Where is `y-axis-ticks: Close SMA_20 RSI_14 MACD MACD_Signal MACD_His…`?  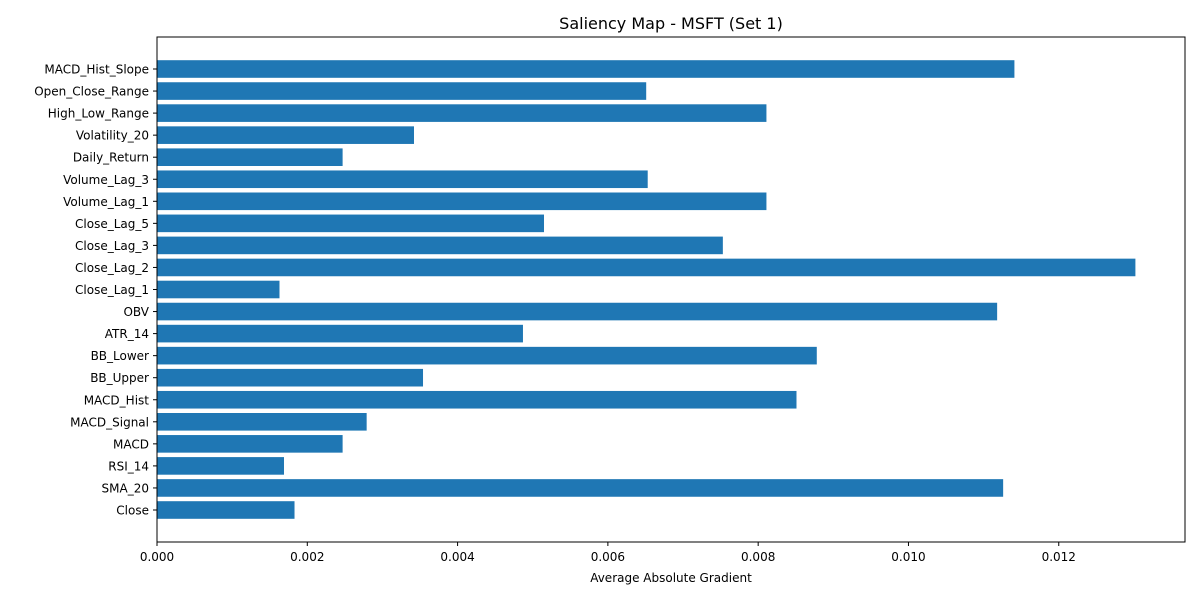
y-axis-ticks: Close SMA_20 RSI_14 MACD MACD_Signal MACD_His… is located at coordinates (95, 290).